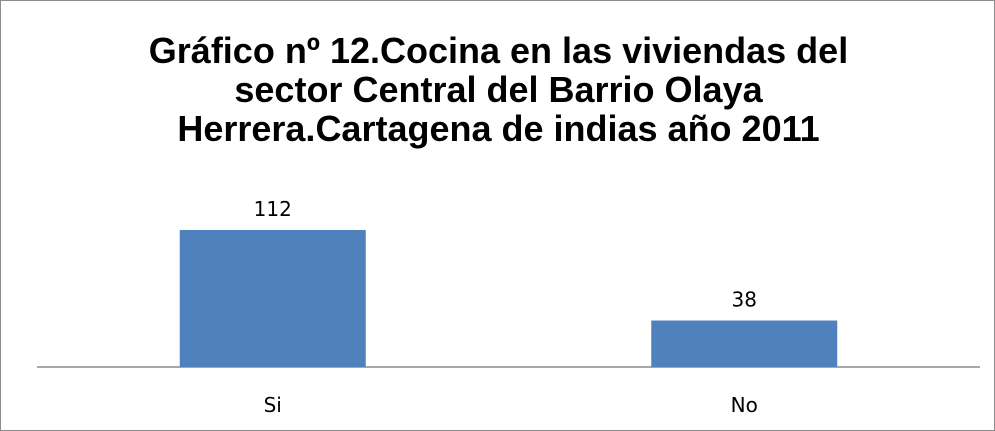 The height and width of the screenshot is (431, 995). Describe the element at coordinates (273, 209) in the screenshot. I see `data-label-si: 112` at that location.